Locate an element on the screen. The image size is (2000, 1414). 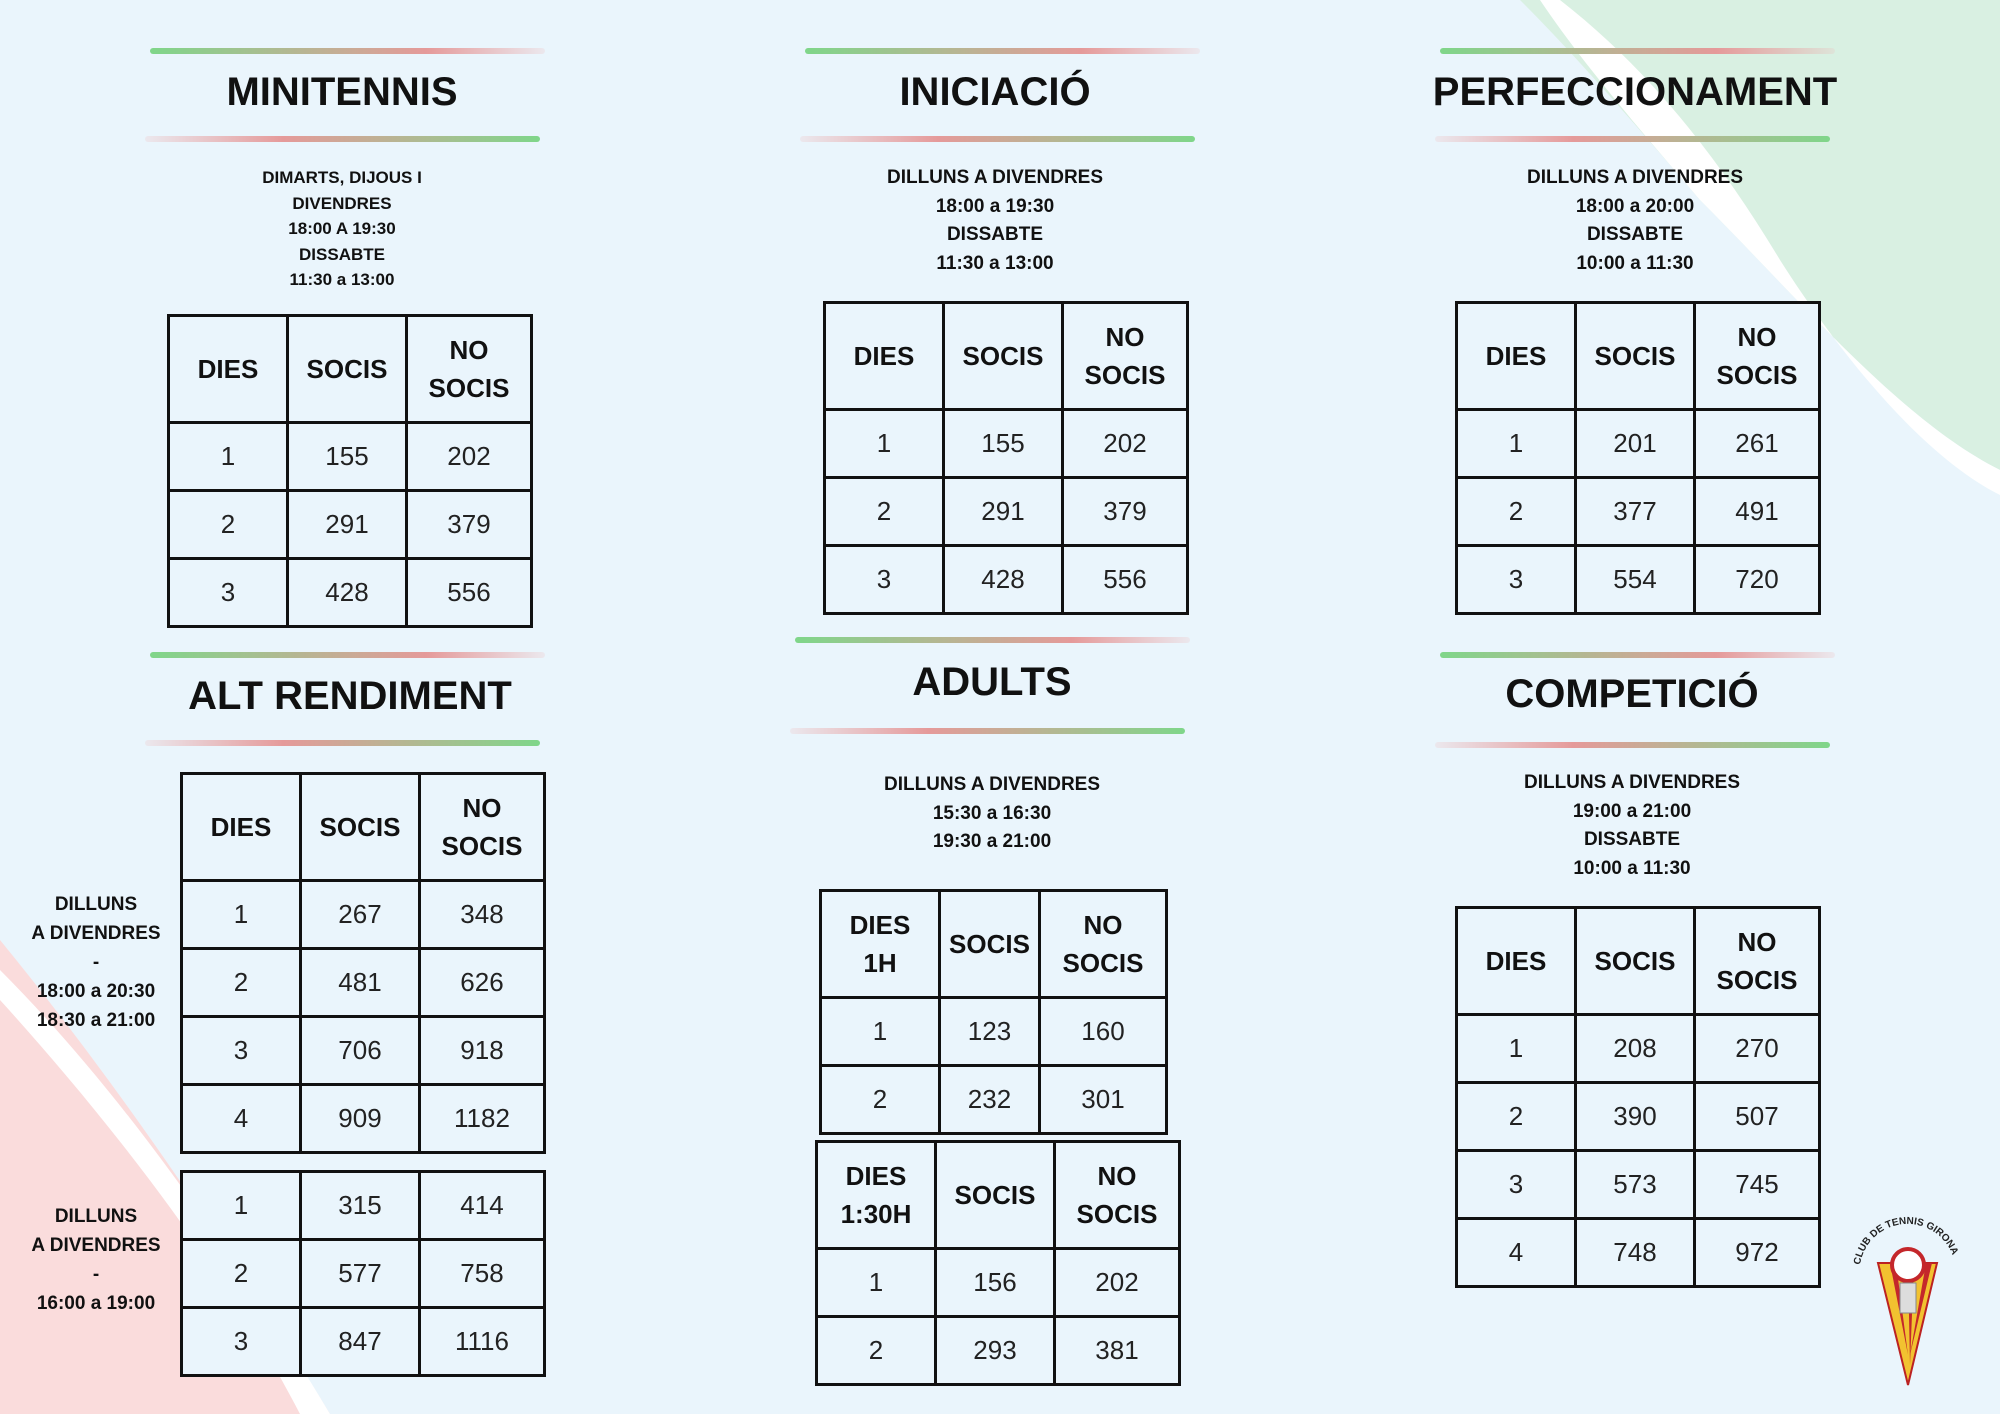
table-row: 2 293 381 is located at coordinates (998, 1350).